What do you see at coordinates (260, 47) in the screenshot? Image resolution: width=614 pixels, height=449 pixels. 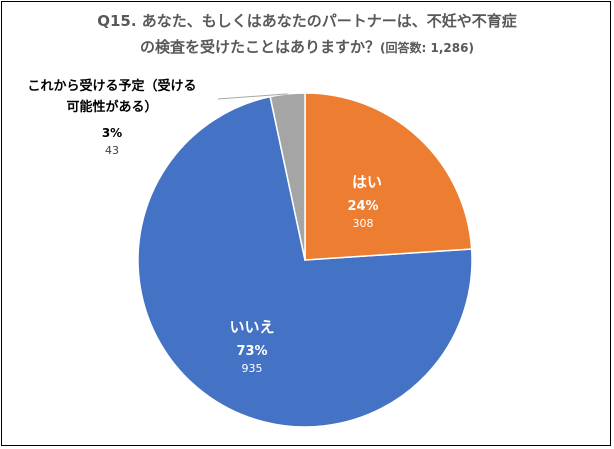 I see `title-line-2-text: の検査を受けたことはありますか？` at bounding box center [260, 47].